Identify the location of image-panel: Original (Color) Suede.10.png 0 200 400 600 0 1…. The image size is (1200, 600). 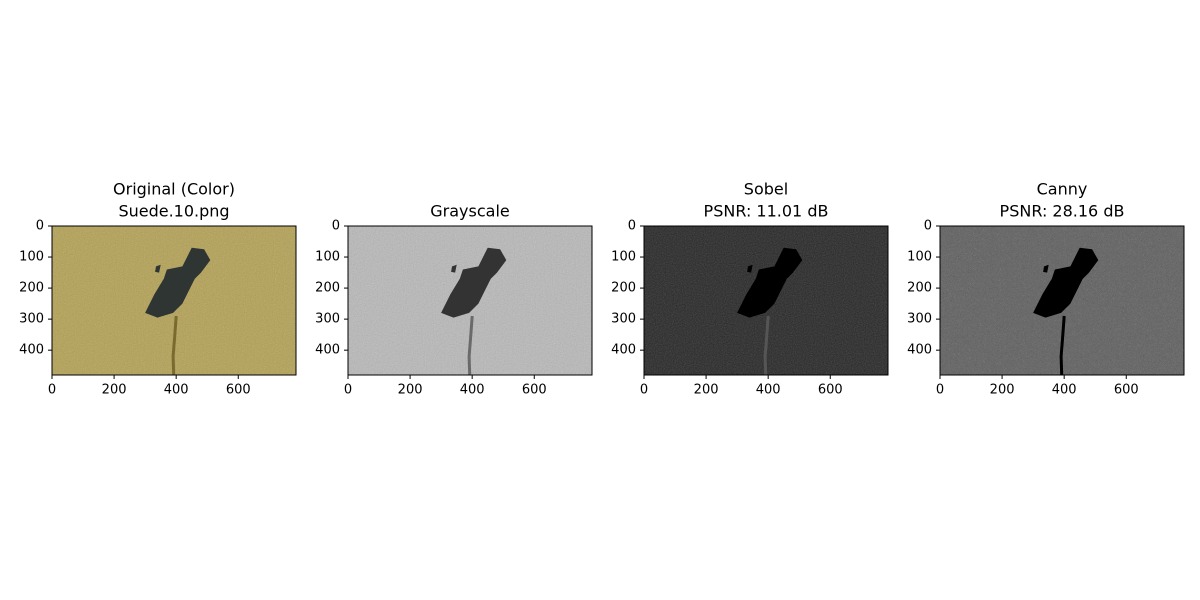
(158, 289).